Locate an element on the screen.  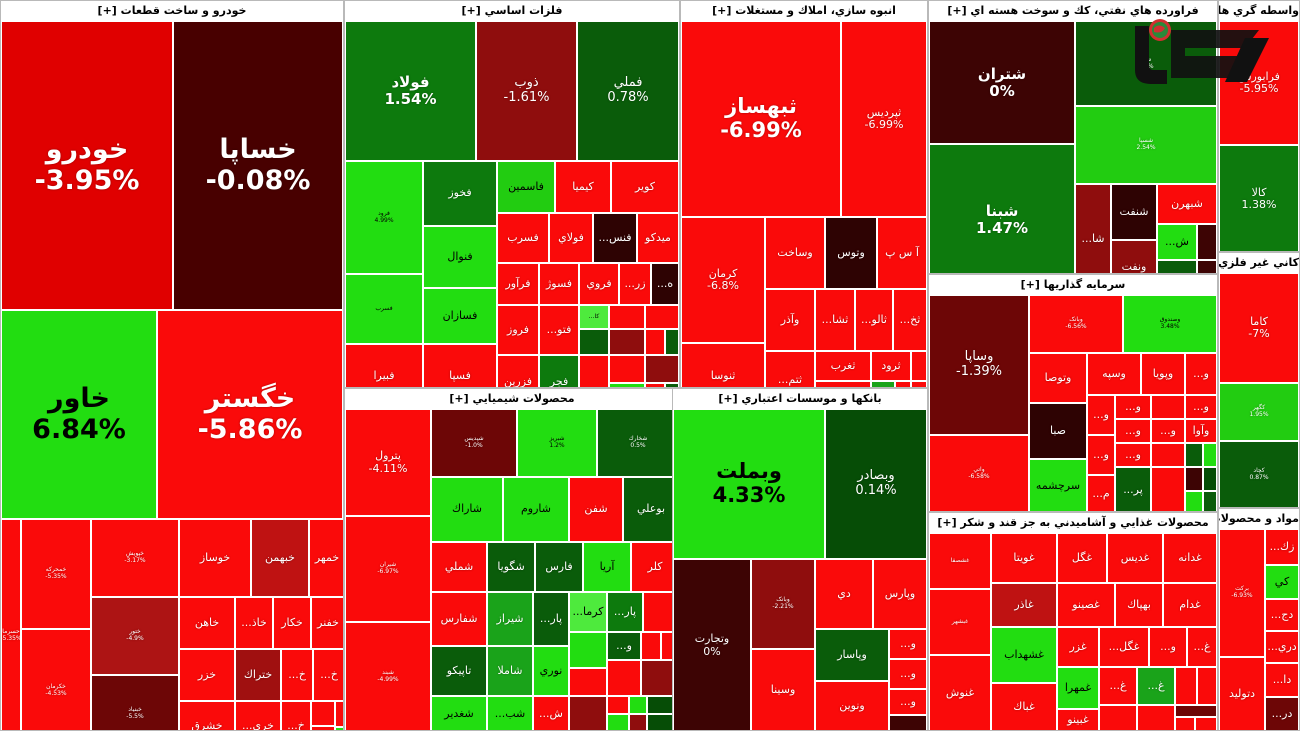
treemap-tile: شبهرن is located at coordinates (1187, 204).